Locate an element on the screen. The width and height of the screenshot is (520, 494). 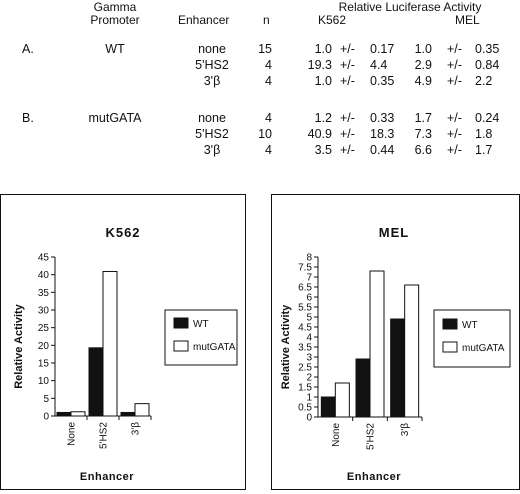
mel-error: 0.35 is located at coordinates (487, 49).